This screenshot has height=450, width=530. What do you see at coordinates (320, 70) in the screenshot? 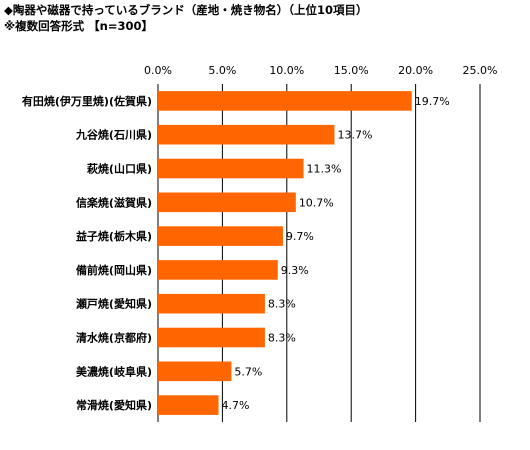
I see `x-tick-labels: 0.0% 5.0% 10.0% 15.0% 20.0% 25.0%` at bounding box center [320, 70].